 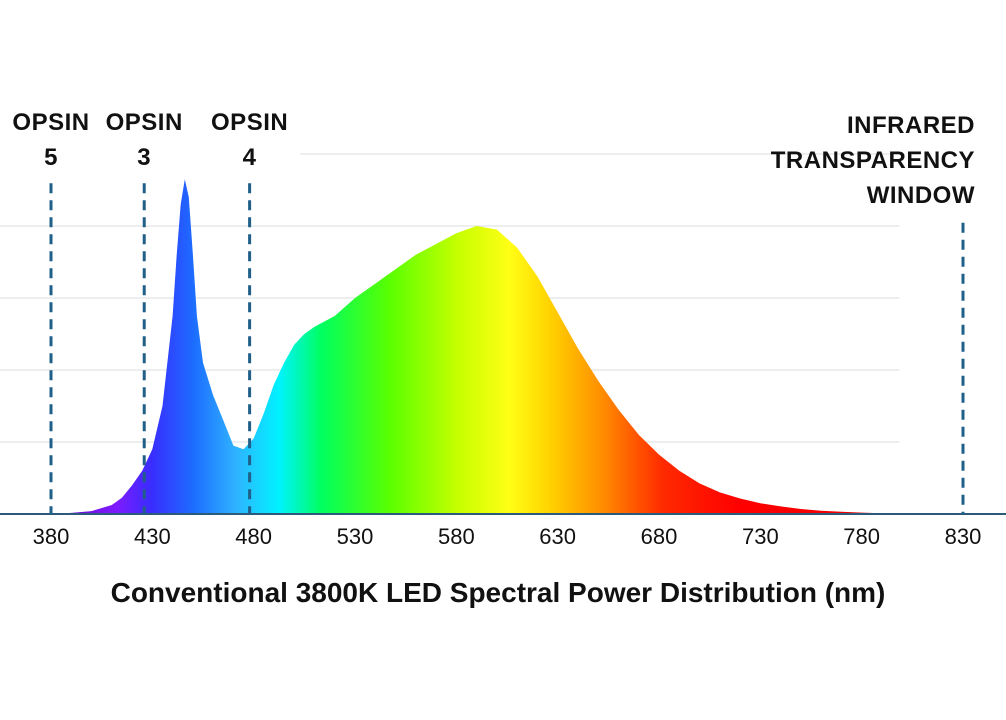 What do you see at coordinates (51, 536) in the screenshot?
I see `x-tick-label: 380` at bounding box center [51, 536].